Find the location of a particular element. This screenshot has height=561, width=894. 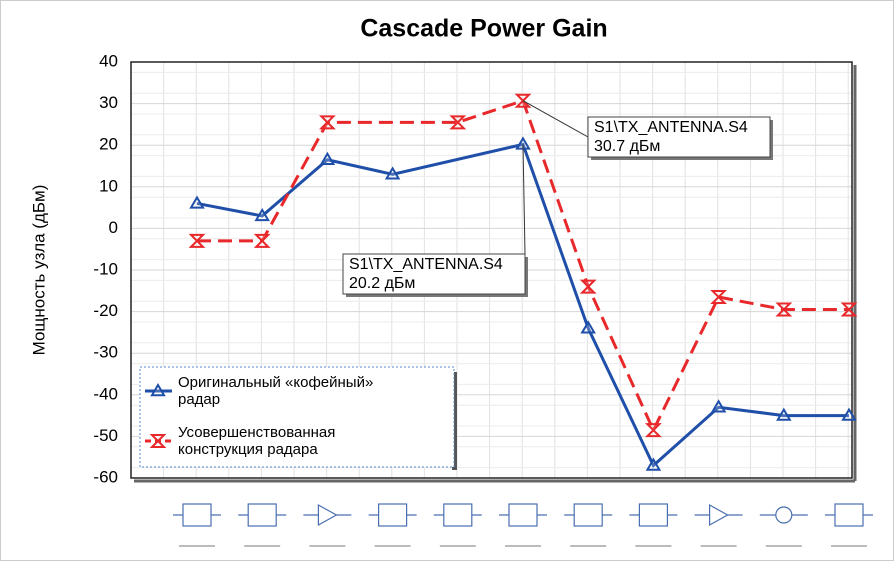

y-tick-label: 0 is located at coordinates (113, 227).